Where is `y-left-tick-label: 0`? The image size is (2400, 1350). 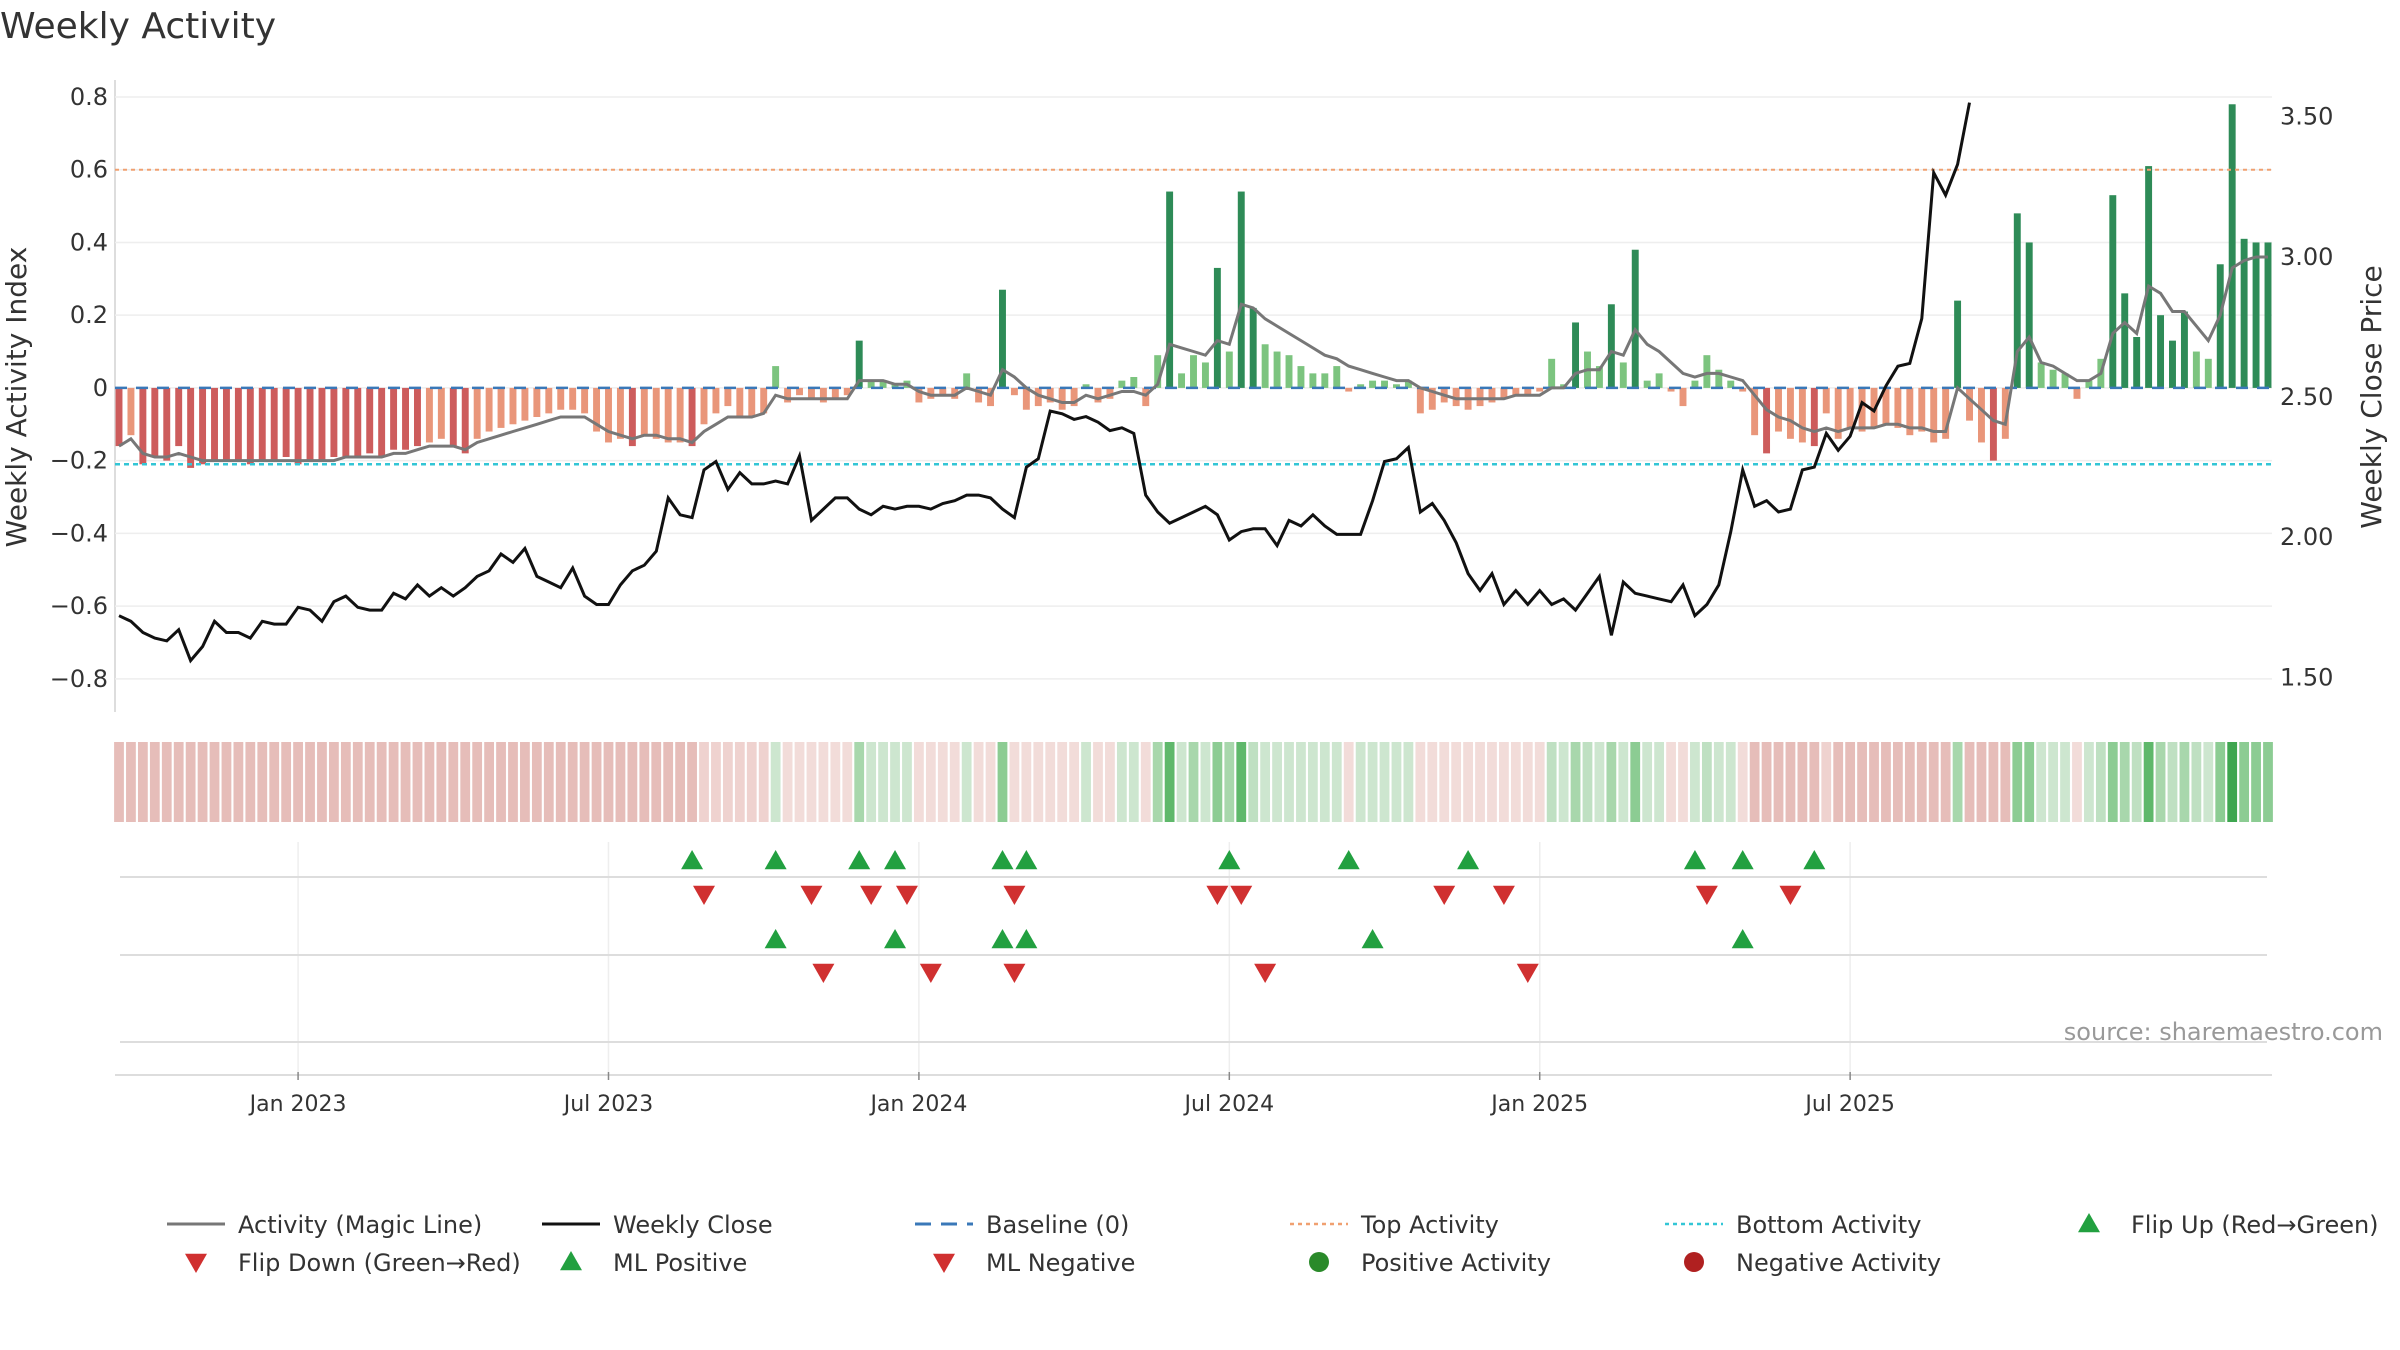 y-left-tick-label: 0 is located at coordinates (100, 388).